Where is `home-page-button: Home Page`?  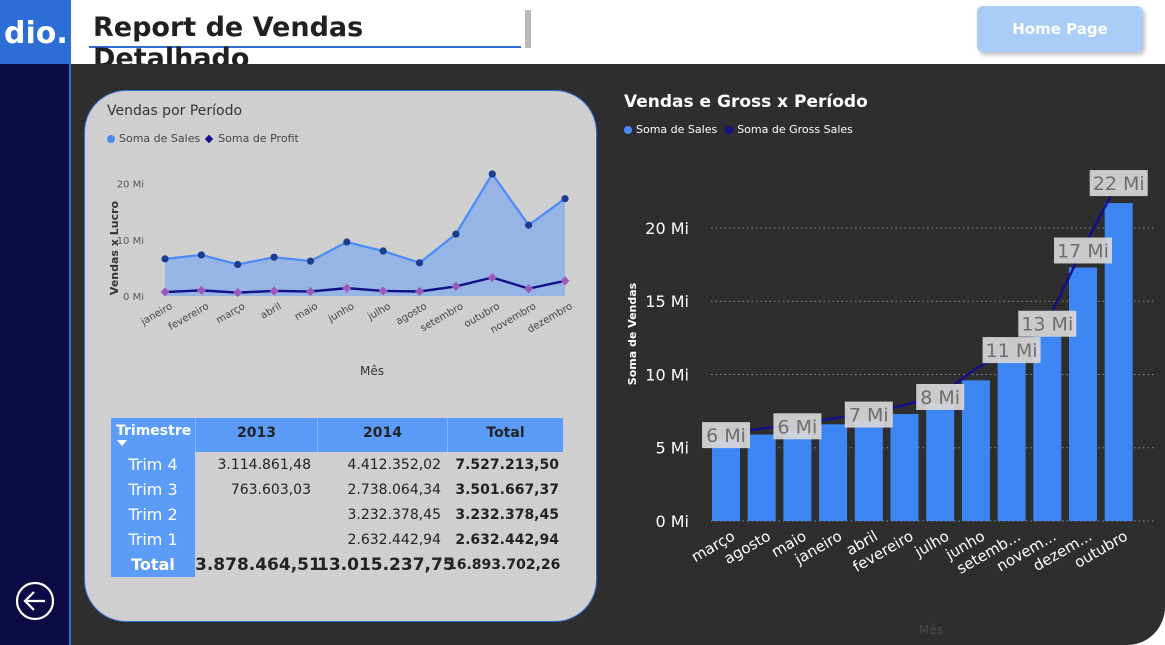 home-page-button: Home Page is located at coordinates (1060, 29).